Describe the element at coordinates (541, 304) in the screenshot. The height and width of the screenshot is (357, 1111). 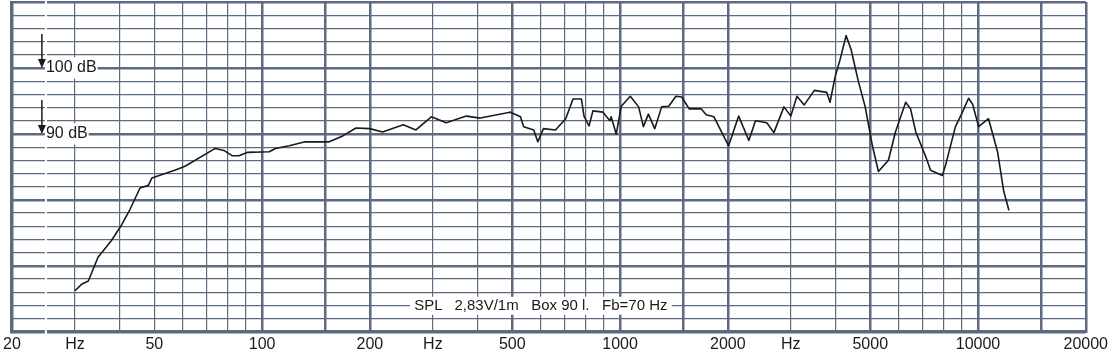
I see `annotation: SPL 2,83V/1m Box 90 l. Fb=70 Hz` at that location.